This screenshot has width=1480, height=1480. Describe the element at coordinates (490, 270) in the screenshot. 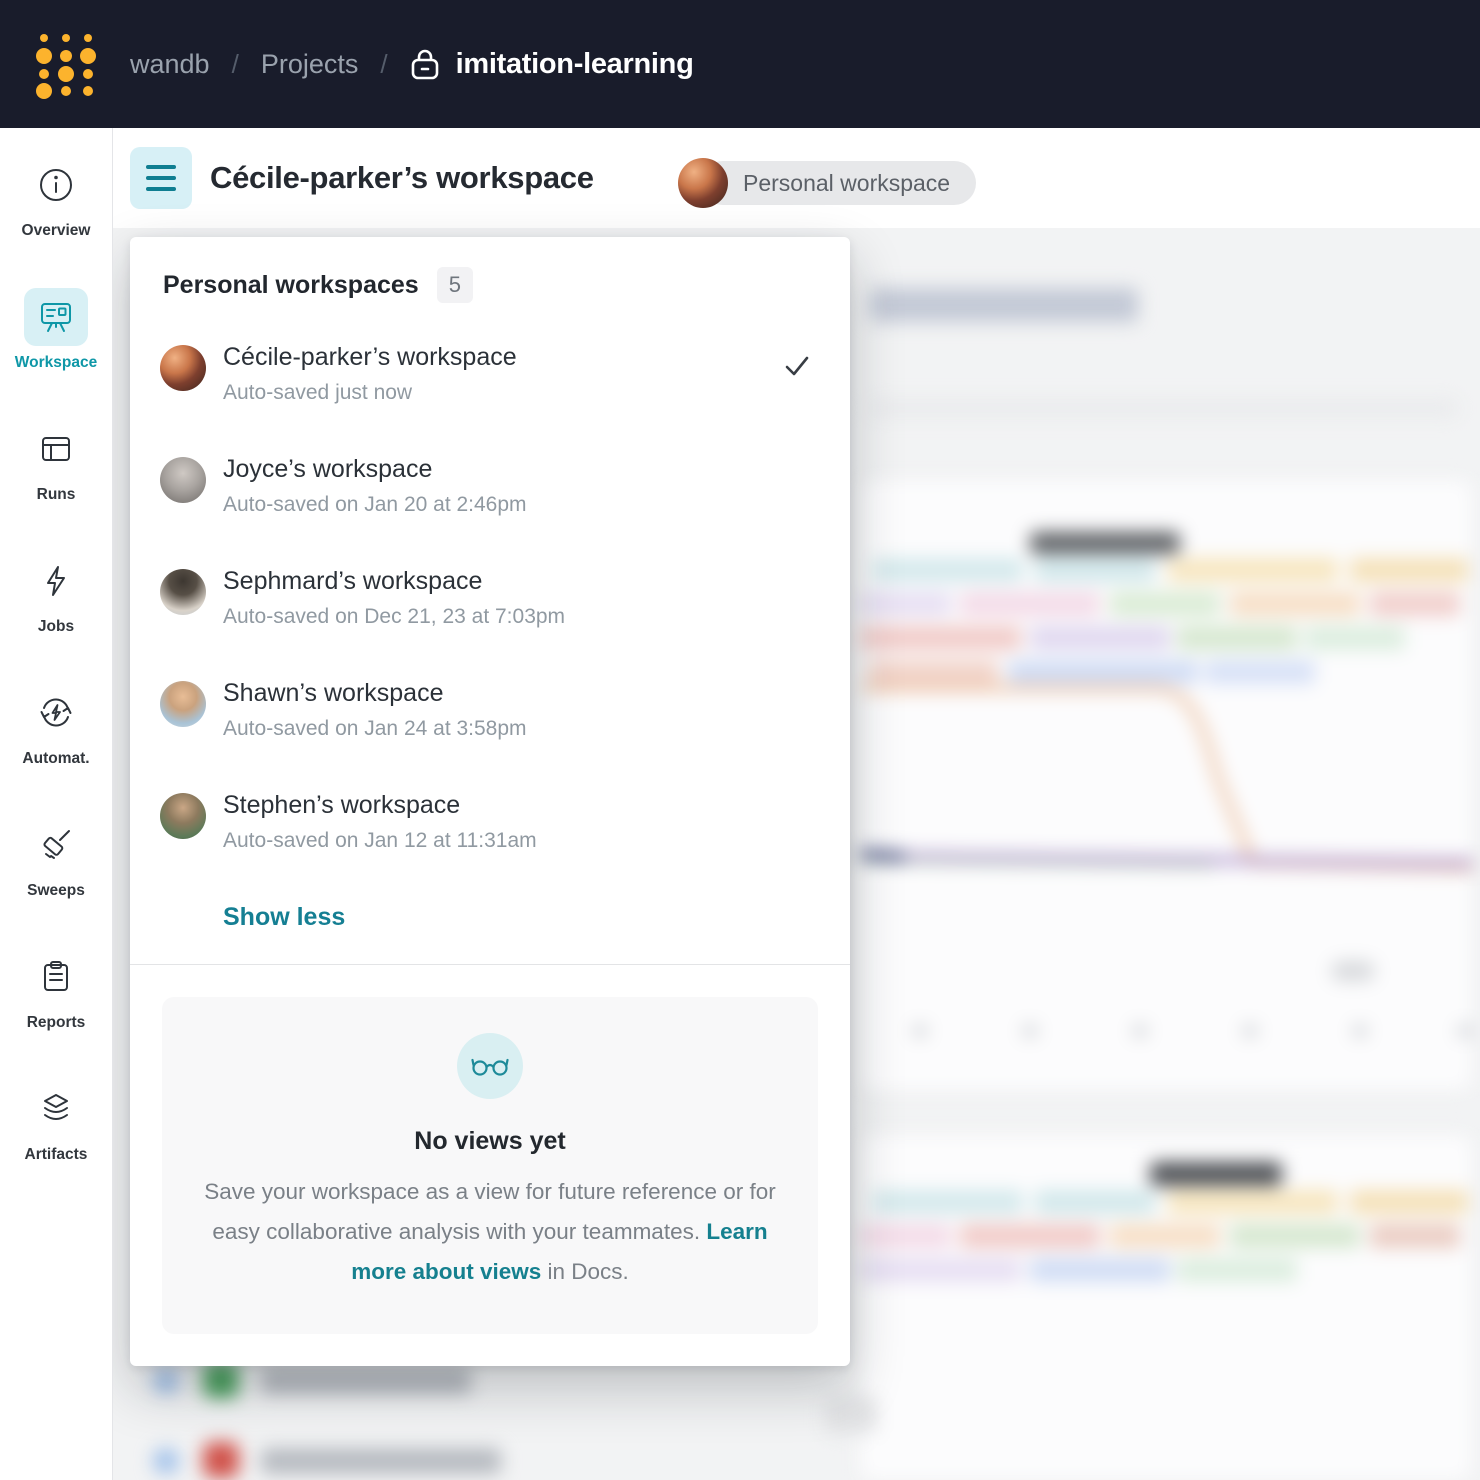

I see `popover-header: Personal workspaces 5` at that location.